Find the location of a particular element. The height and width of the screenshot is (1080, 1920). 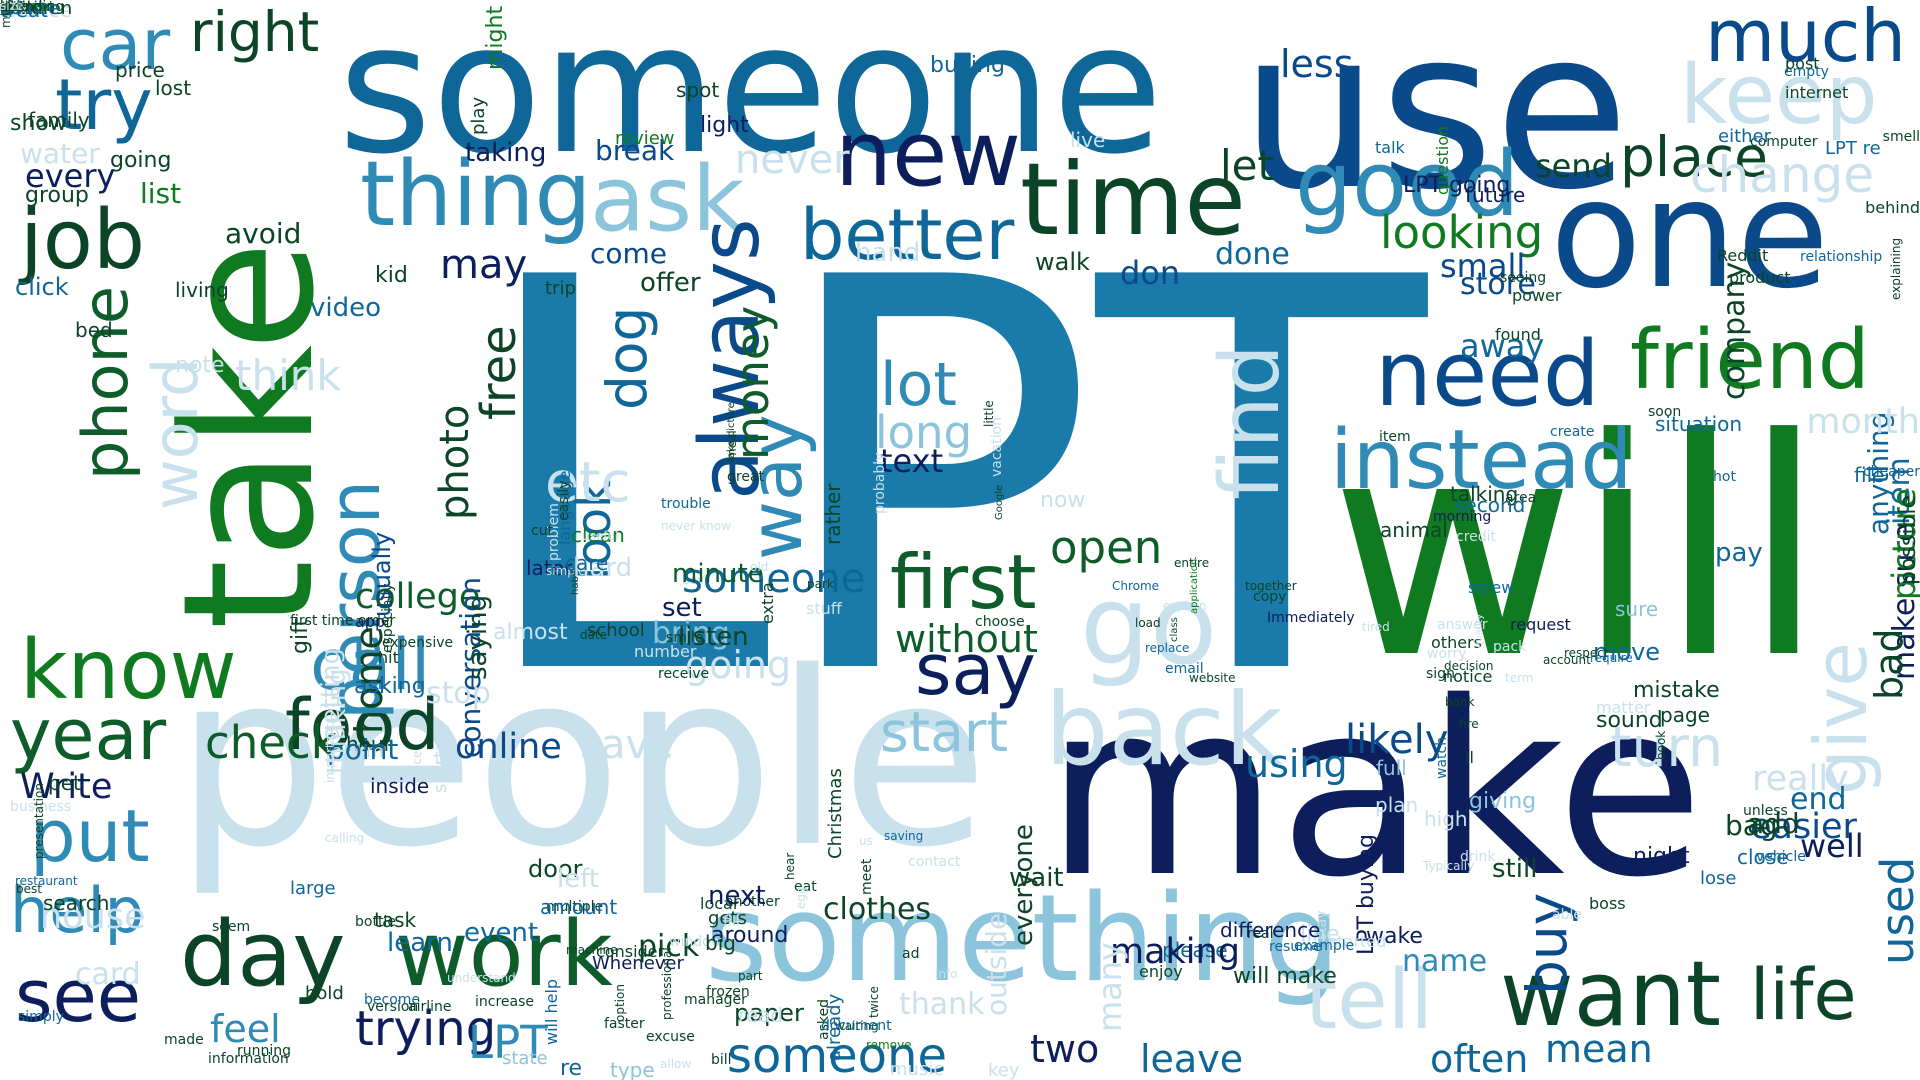

word-food-26: food is located at coordinates (362, 725).